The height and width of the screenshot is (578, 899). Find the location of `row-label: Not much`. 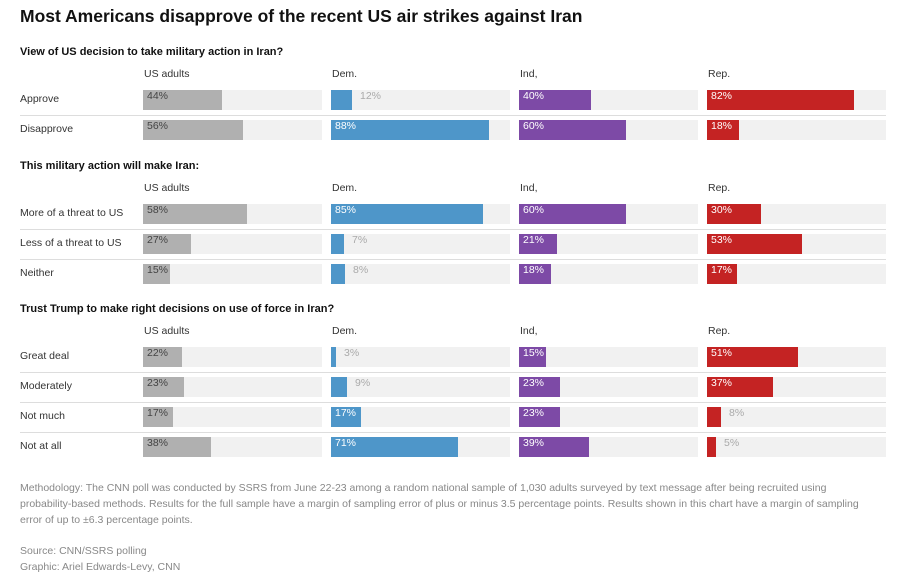

row-label: Not much is located at coordinates (42, 416).